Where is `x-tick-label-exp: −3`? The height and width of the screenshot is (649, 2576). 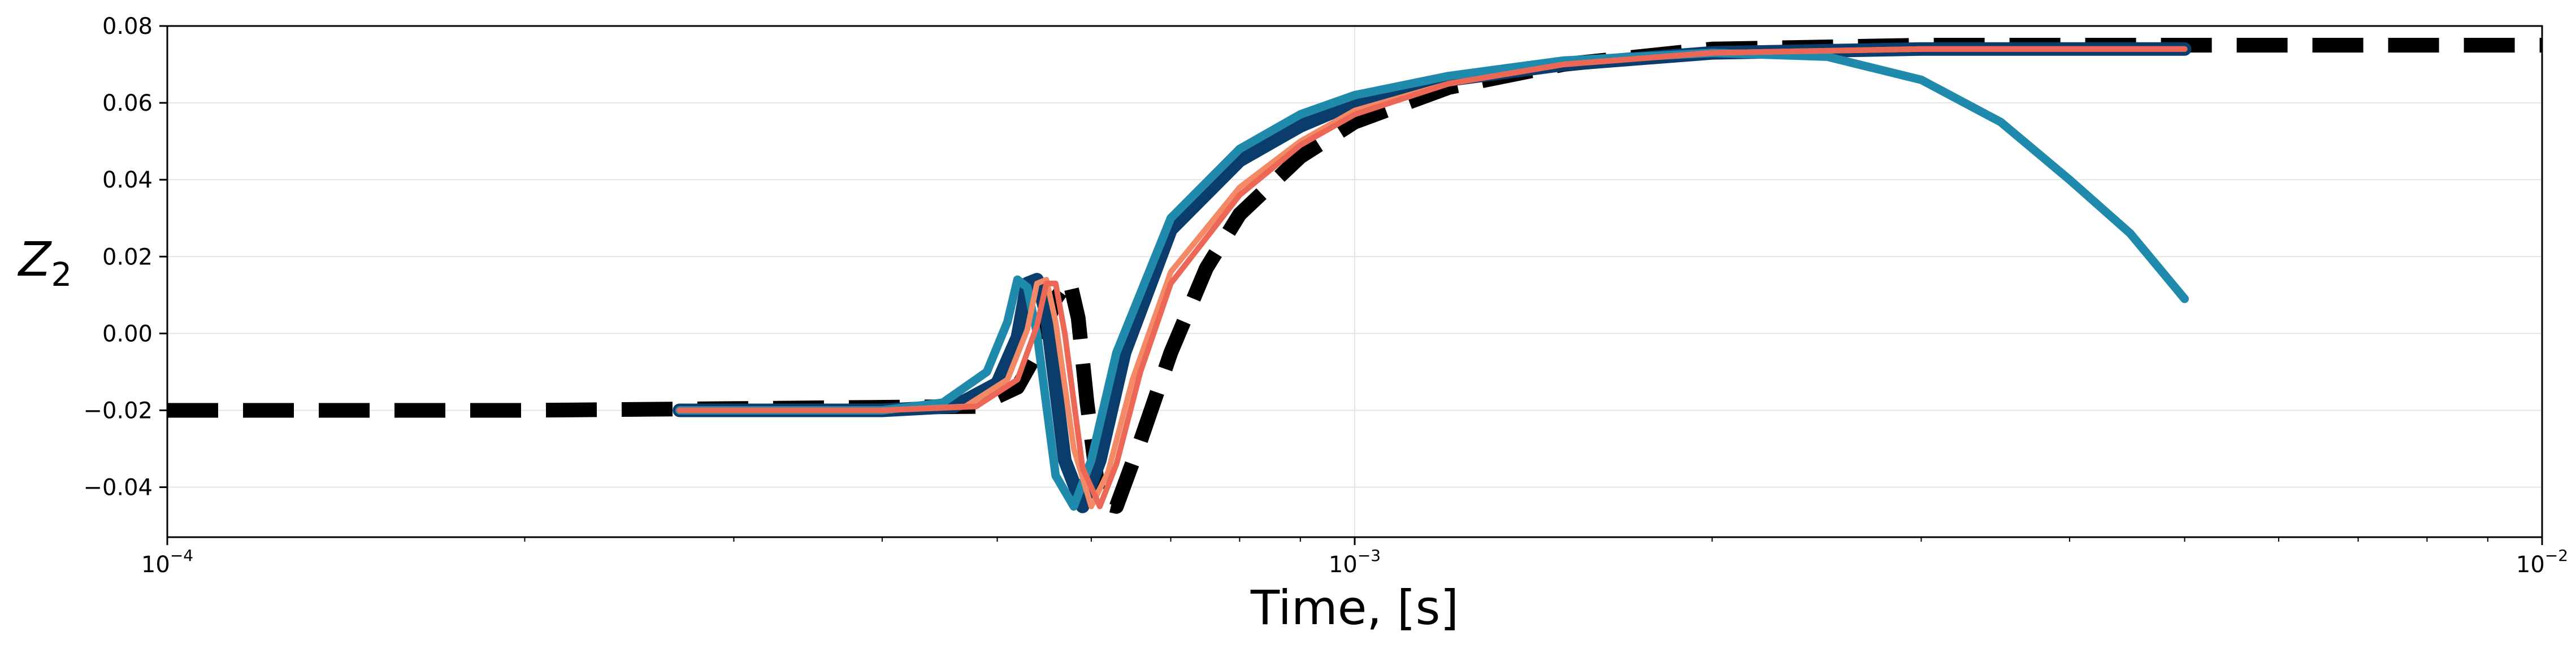
x-tick-label-exp: −3 is located at coordinates (1369, 555).